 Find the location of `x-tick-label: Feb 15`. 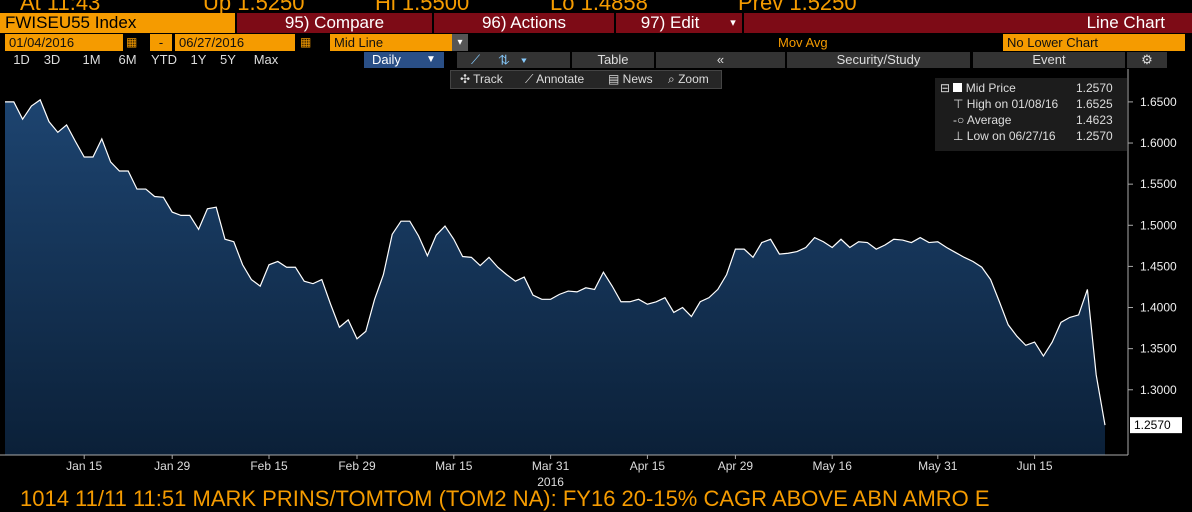

x-tick-label: Feb 15 is located at coordinates (269, 466).